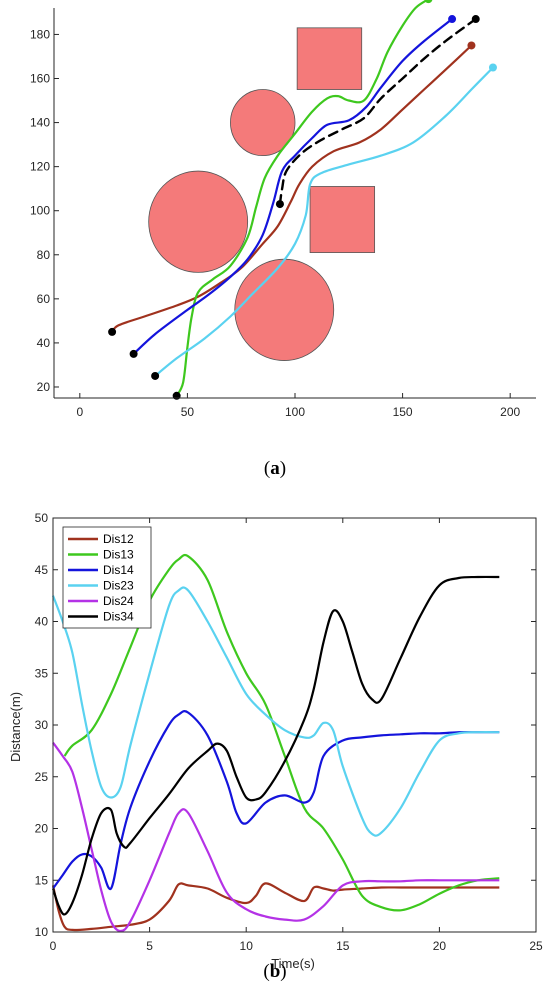 The height and width of the screenshot is (989, 550). I want to click on panel-b-y-tick-label: 35, so click(42, 673).